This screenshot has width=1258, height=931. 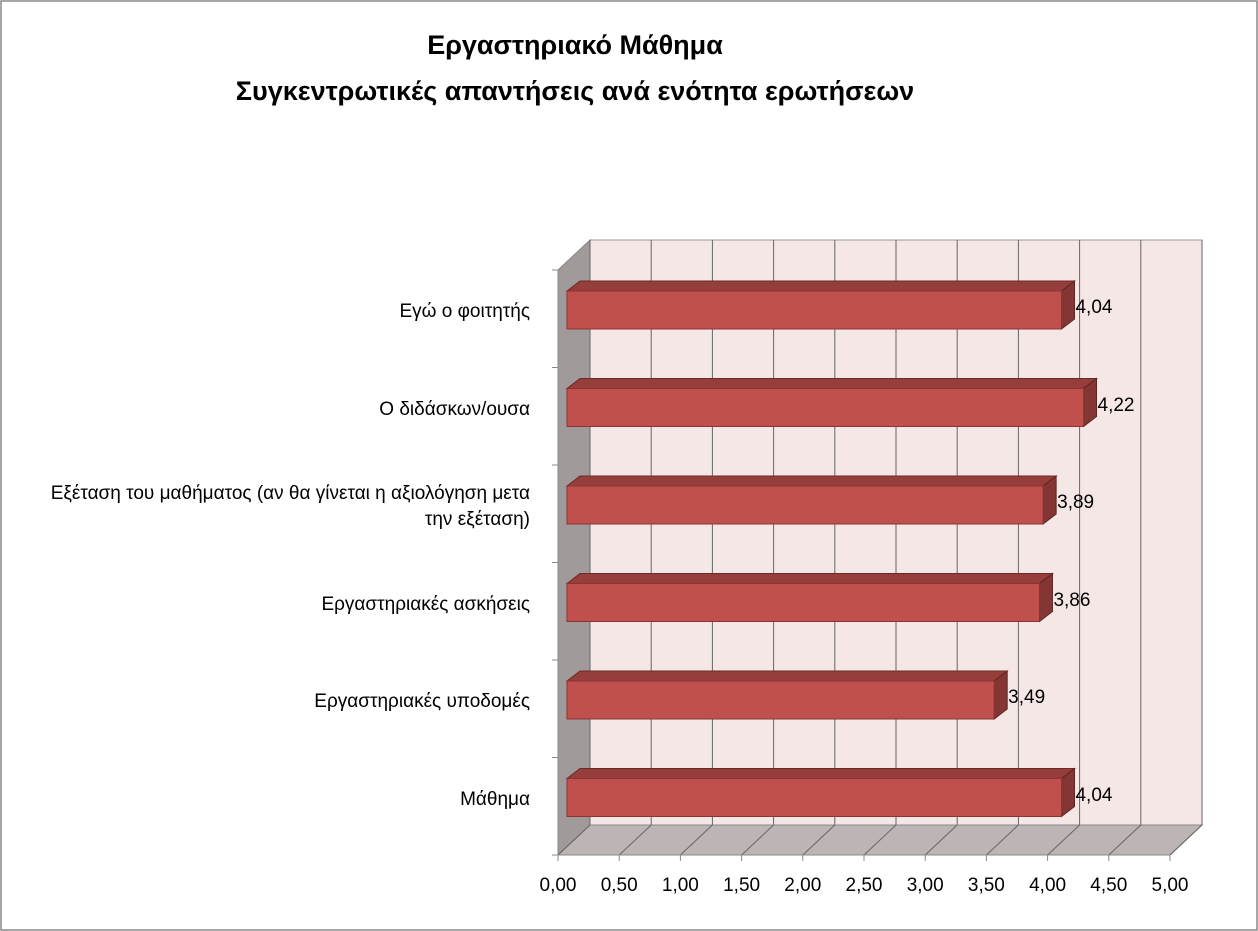 I want to click on y-tick-label: Ο διδάσκων/ουσα, so click(x=454, y=409).